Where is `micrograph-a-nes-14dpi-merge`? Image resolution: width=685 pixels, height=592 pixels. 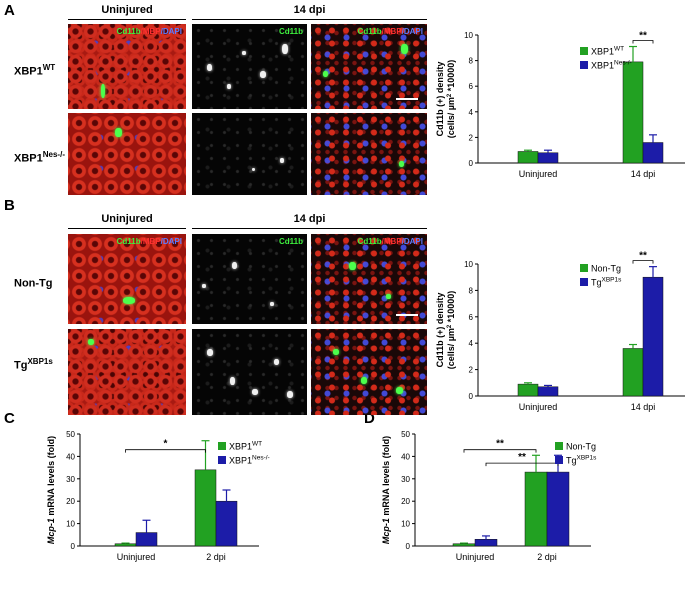 micrograph-a-nes-14dpi-merge is located at coordinates (369, 154).